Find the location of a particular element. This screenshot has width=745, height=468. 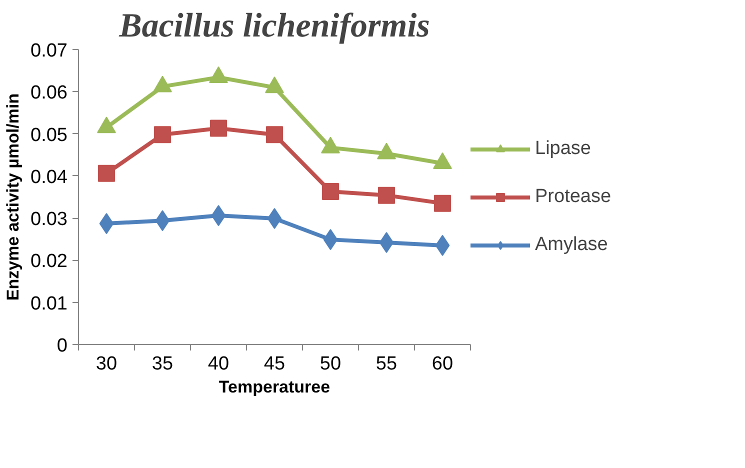

y-tick-label: 0.04 is located at coordinates (49, 177).